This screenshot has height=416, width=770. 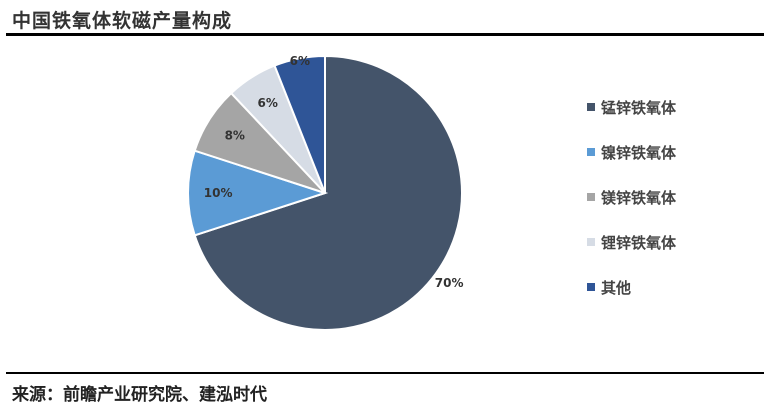 I want to click on legend-label: 其他, so click(x=616, y=288).